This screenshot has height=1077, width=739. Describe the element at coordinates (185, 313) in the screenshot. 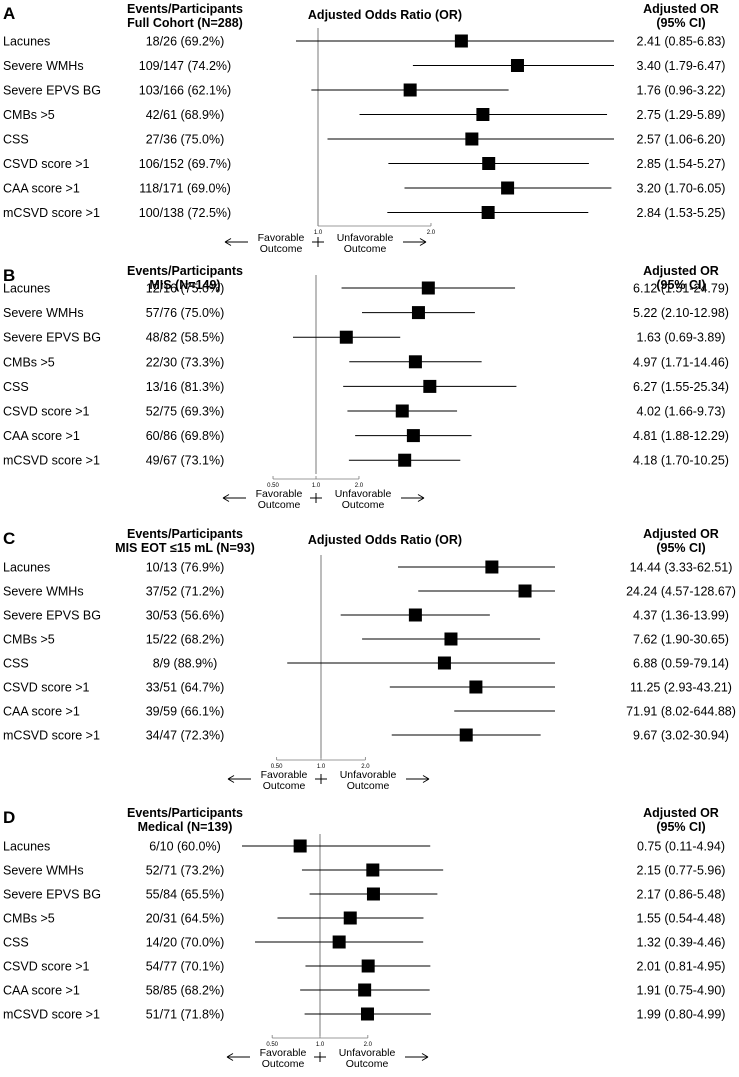

I see `row-events: 57/76 (75.0%)` at that location.